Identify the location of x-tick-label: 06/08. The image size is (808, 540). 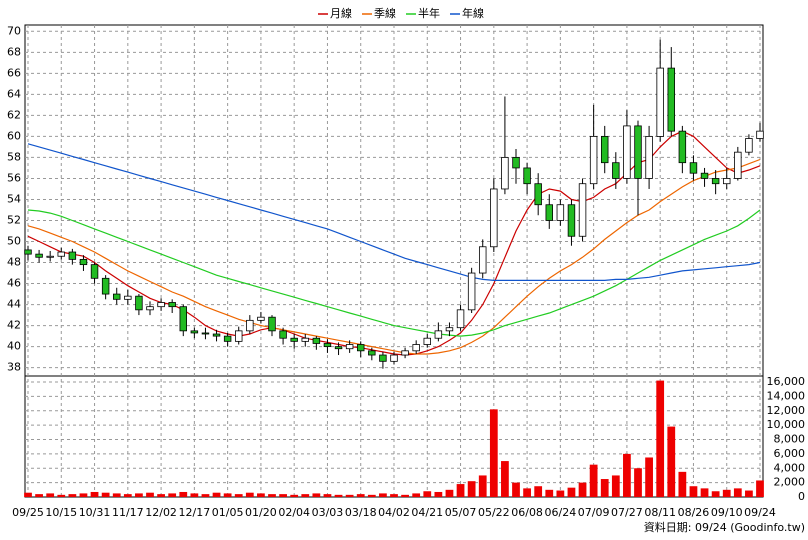
(527, 512).